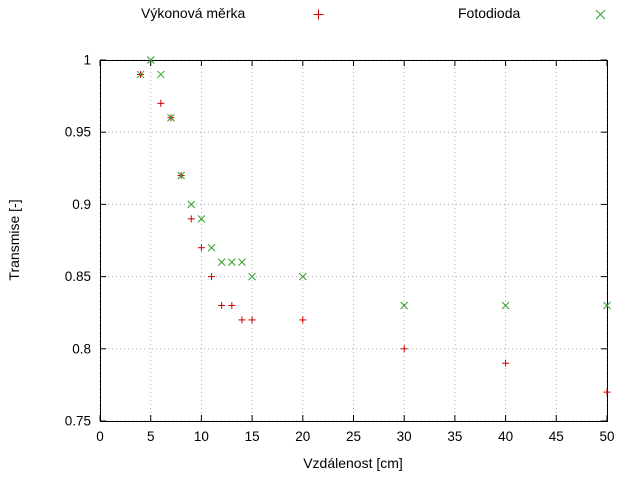  What do you see at coordinates (100, 436) in the screenshot?
I see `x-tick-label: 0` at bounding box center [100, 436].